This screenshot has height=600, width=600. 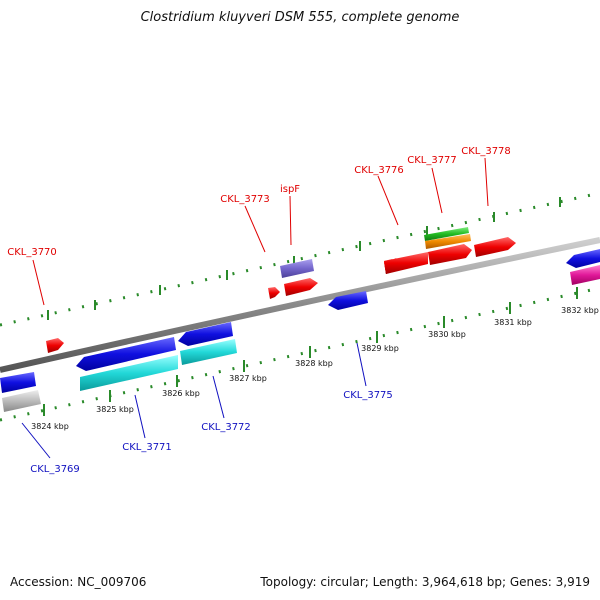 What do you see at coordinates (380, 348) in the screenshot?
I see `scale-label: 3829 kbp` at bounding box center [380, 348].